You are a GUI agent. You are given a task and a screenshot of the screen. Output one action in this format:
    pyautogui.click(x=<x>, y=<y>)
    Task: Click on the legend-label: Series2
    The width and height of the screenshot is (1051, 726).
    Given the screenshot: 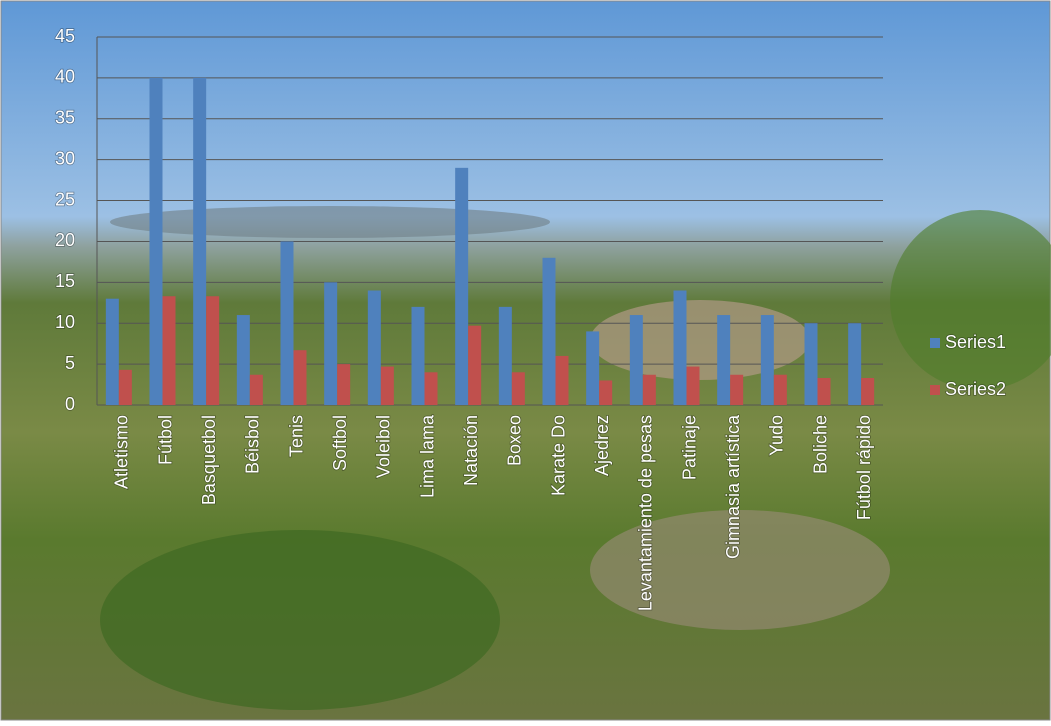 What is the action you would take?
    pyautogui.click(x=975, y=389)
    